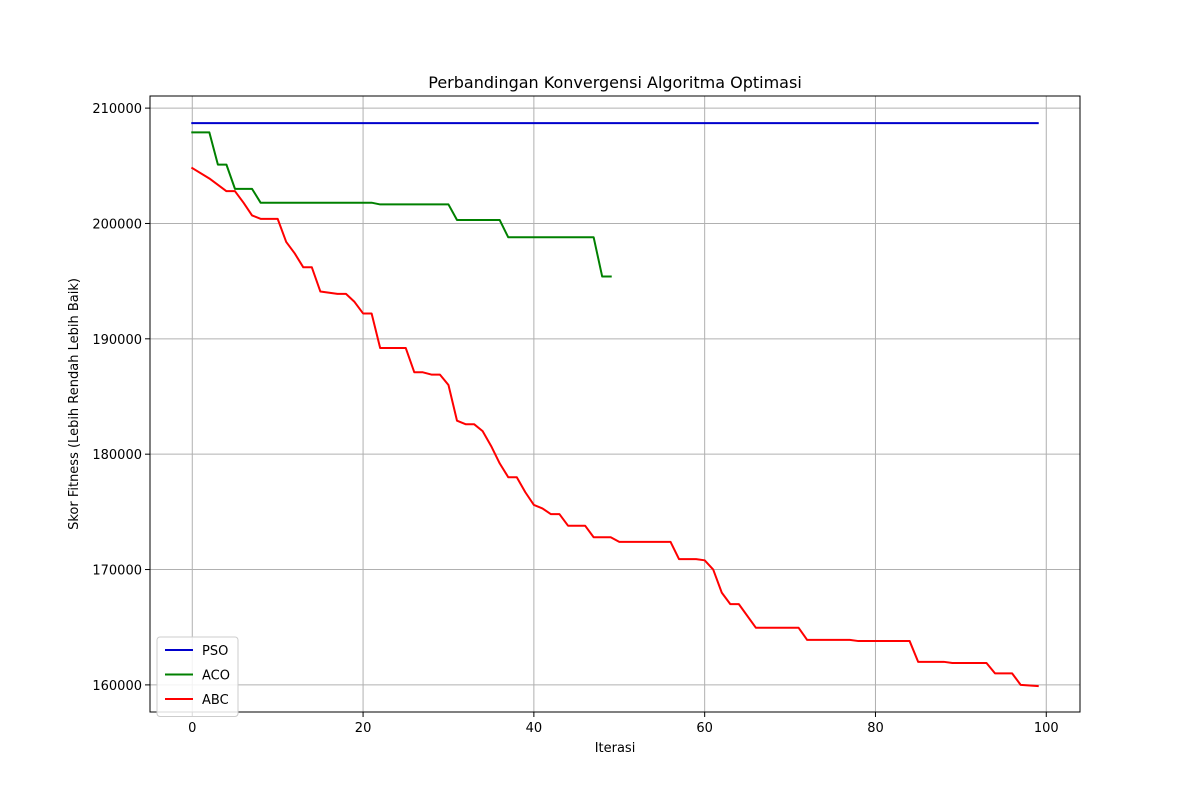  I want to click on y-tick-label: 160000, so click(117, 686).